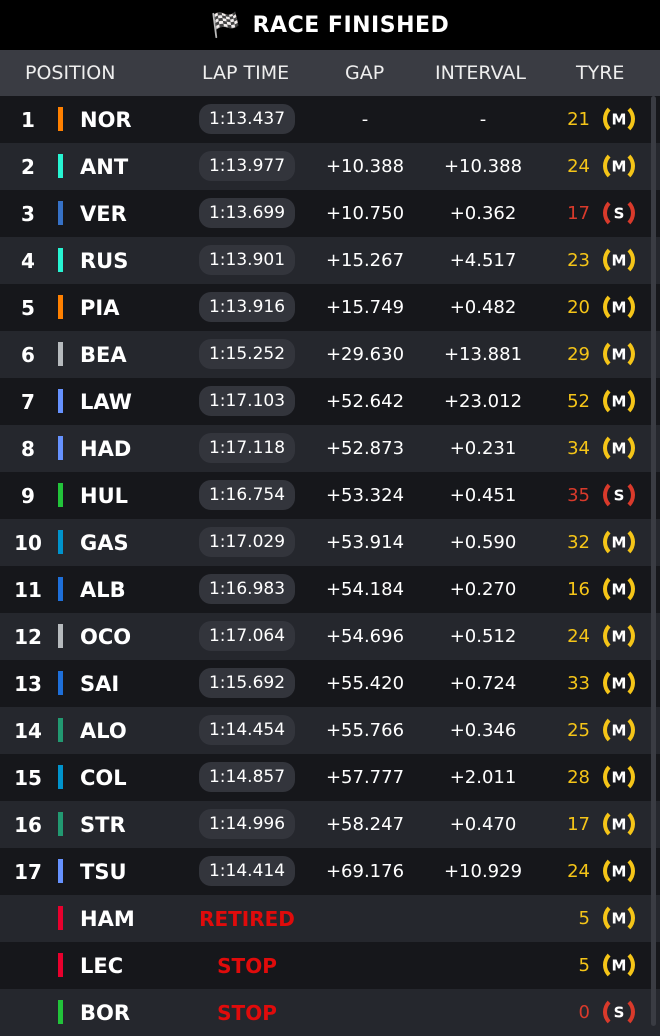 The width and height of the screenshot is (660, 1036). I want to click on lap-time: 1:16.754, so click(247, 495).